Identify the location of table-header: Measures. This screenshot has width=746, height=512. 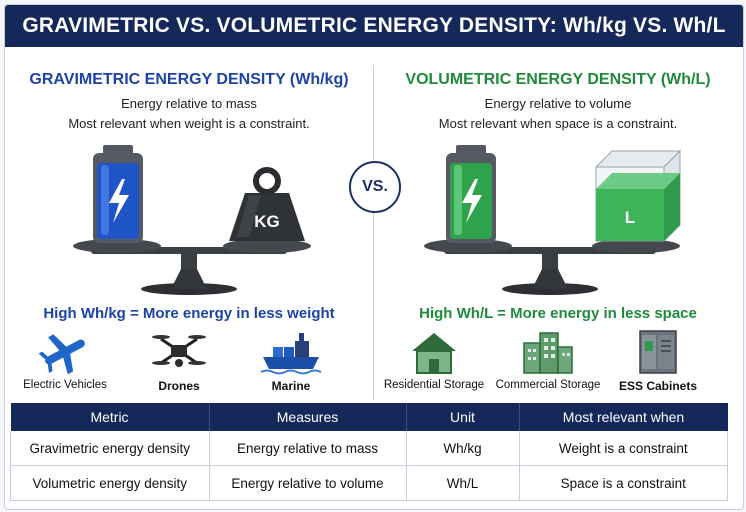
(308, 417).